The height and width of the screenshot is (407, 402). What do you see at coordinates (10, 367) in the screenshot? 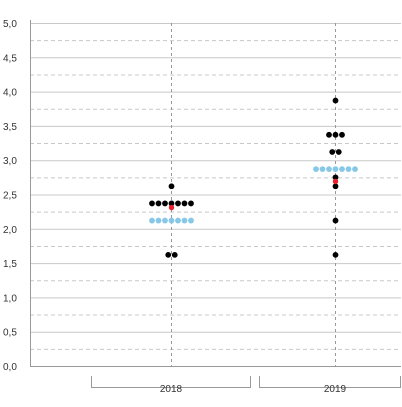
I see `y-tick-label: 0,0` at bounding box center [10, 367].